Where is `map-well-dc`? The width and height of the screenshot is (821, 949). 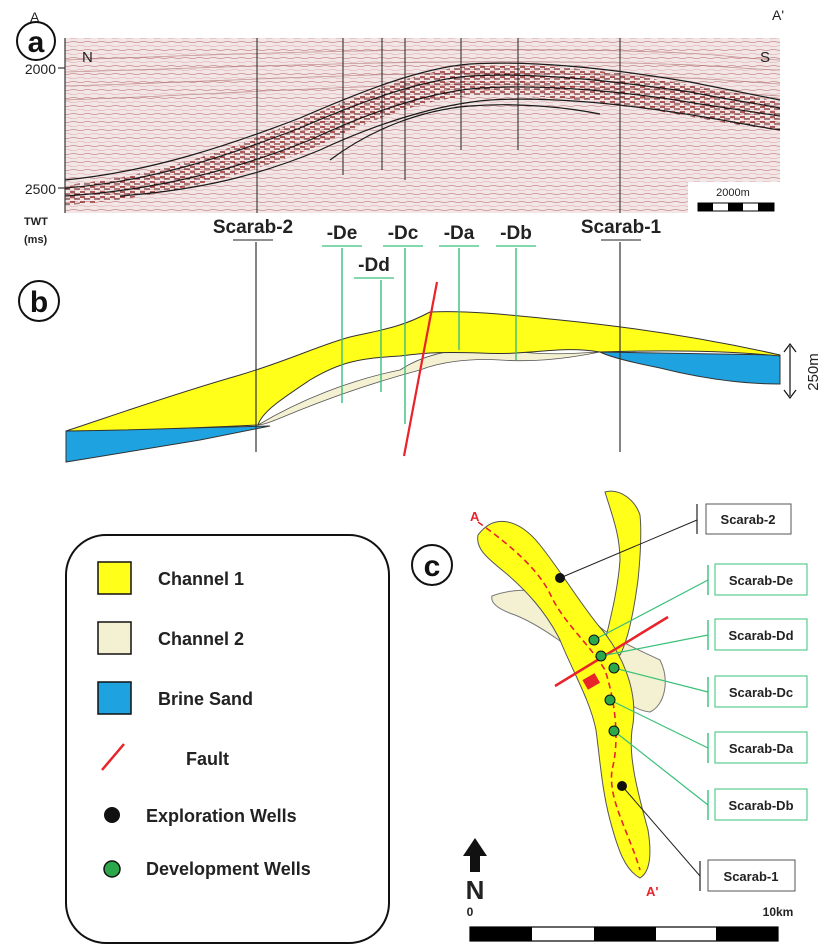 map-well-dc is located at coordinates (614, 668).